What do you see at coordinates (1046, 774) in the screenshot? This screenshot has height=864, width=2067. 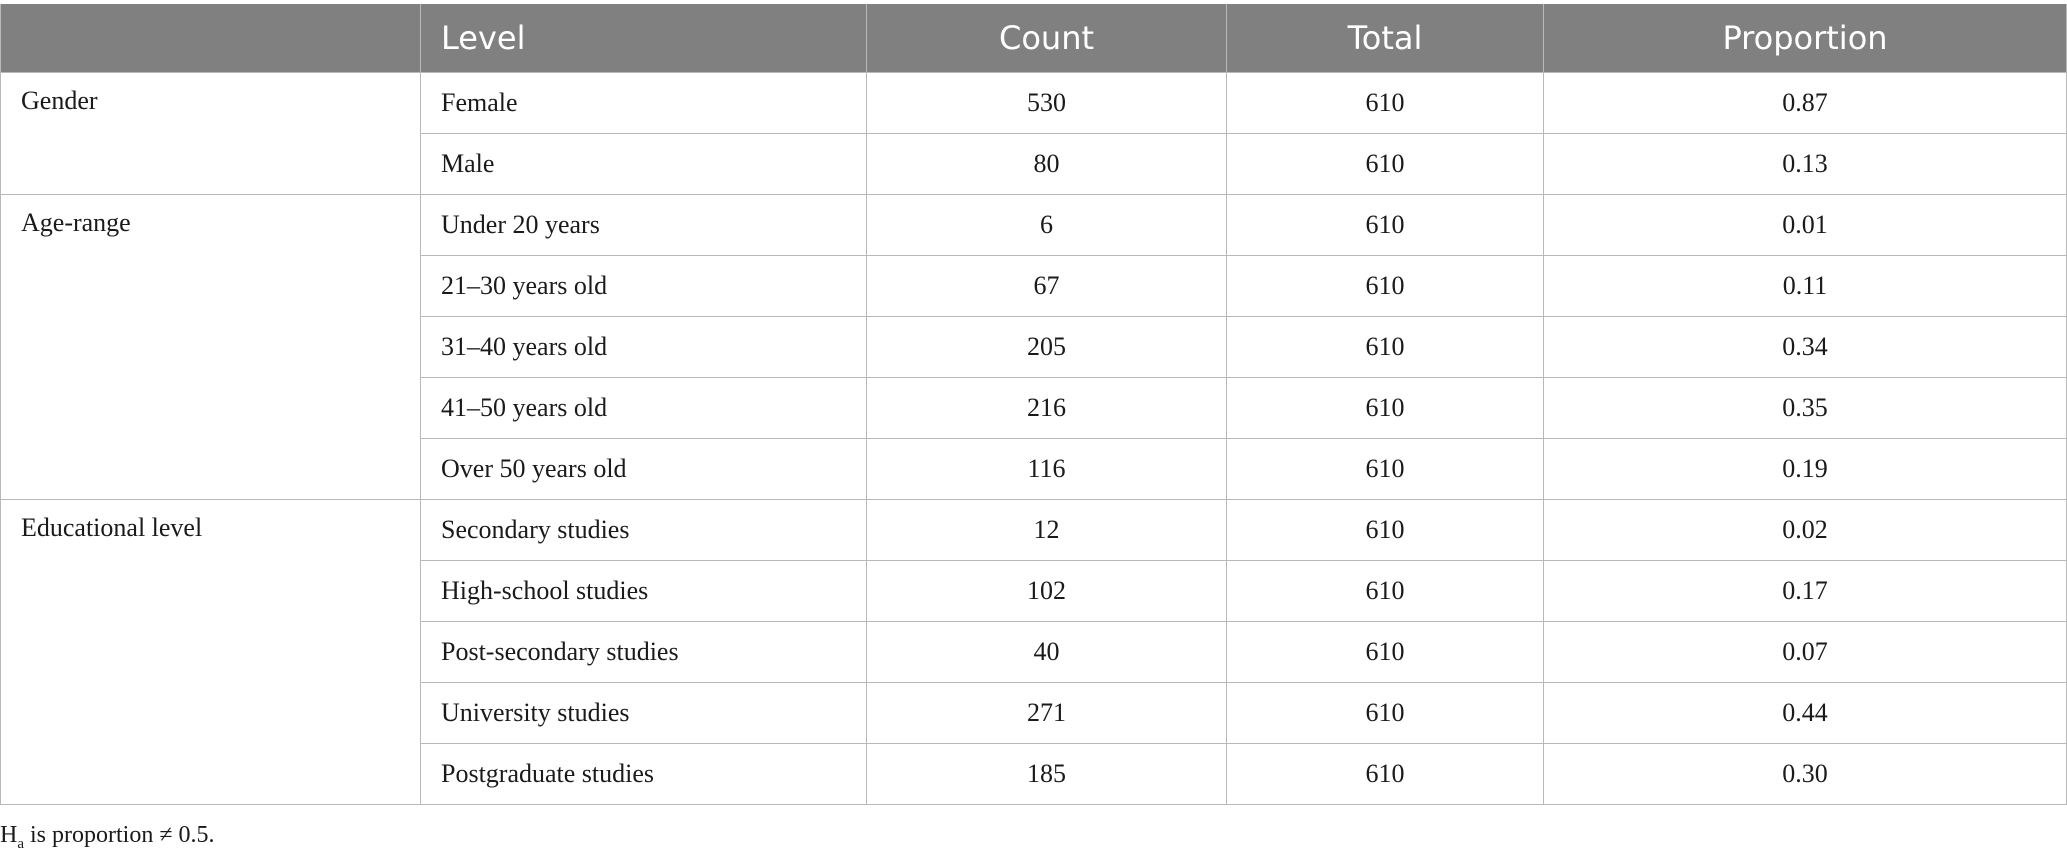 I see `count-cell: 185` at bounding box center [1046, 774].